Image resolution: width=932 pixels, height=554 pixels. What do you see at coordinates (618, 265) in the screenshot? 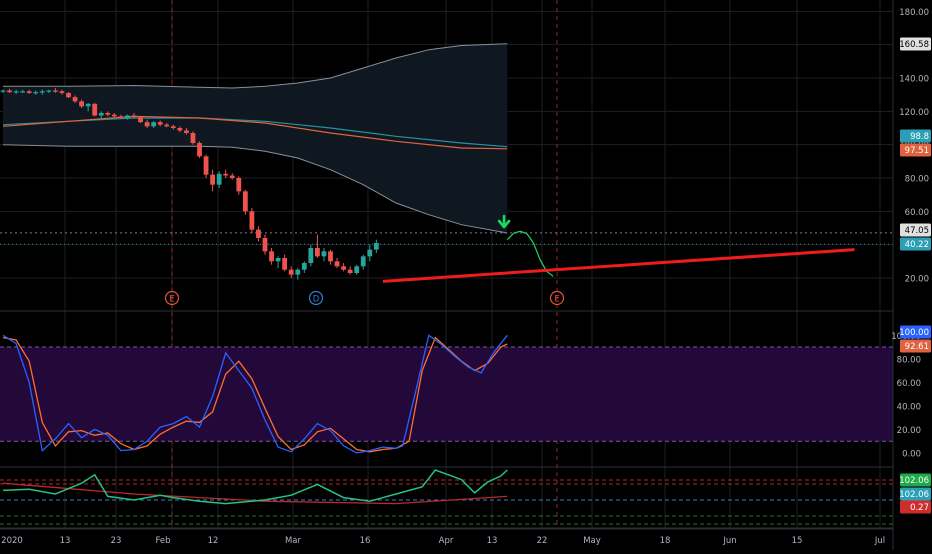
I see `support-trendline` at bounding box center [618, 265].